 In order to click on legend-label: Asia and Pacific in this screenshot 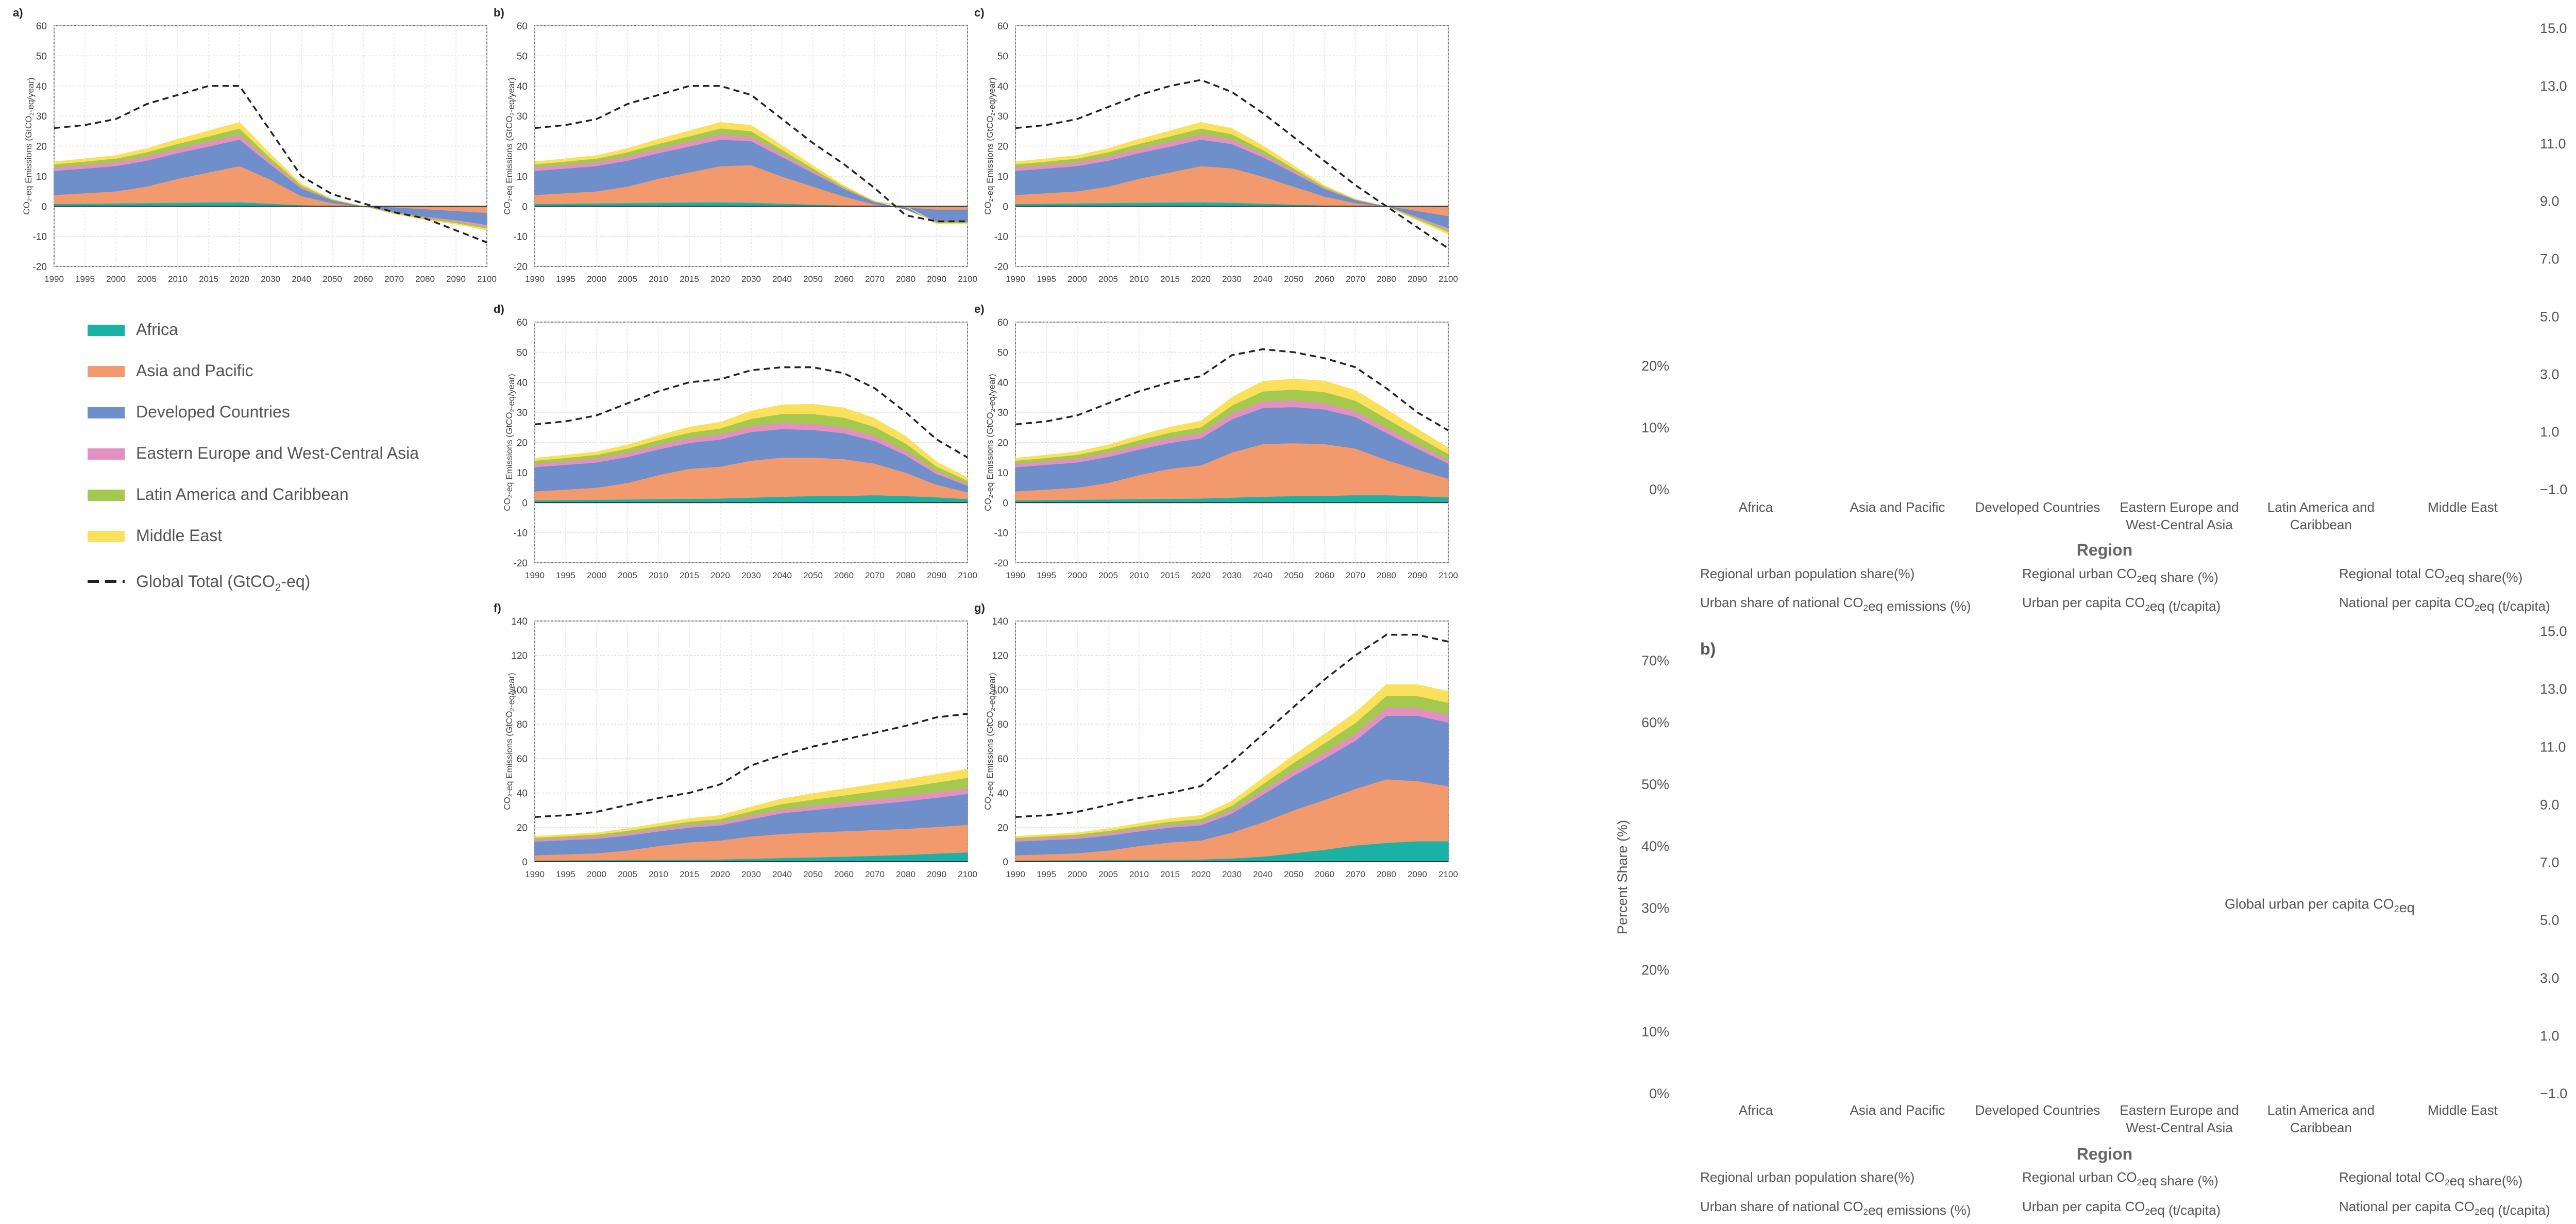, I will do `click(194, 370)`.